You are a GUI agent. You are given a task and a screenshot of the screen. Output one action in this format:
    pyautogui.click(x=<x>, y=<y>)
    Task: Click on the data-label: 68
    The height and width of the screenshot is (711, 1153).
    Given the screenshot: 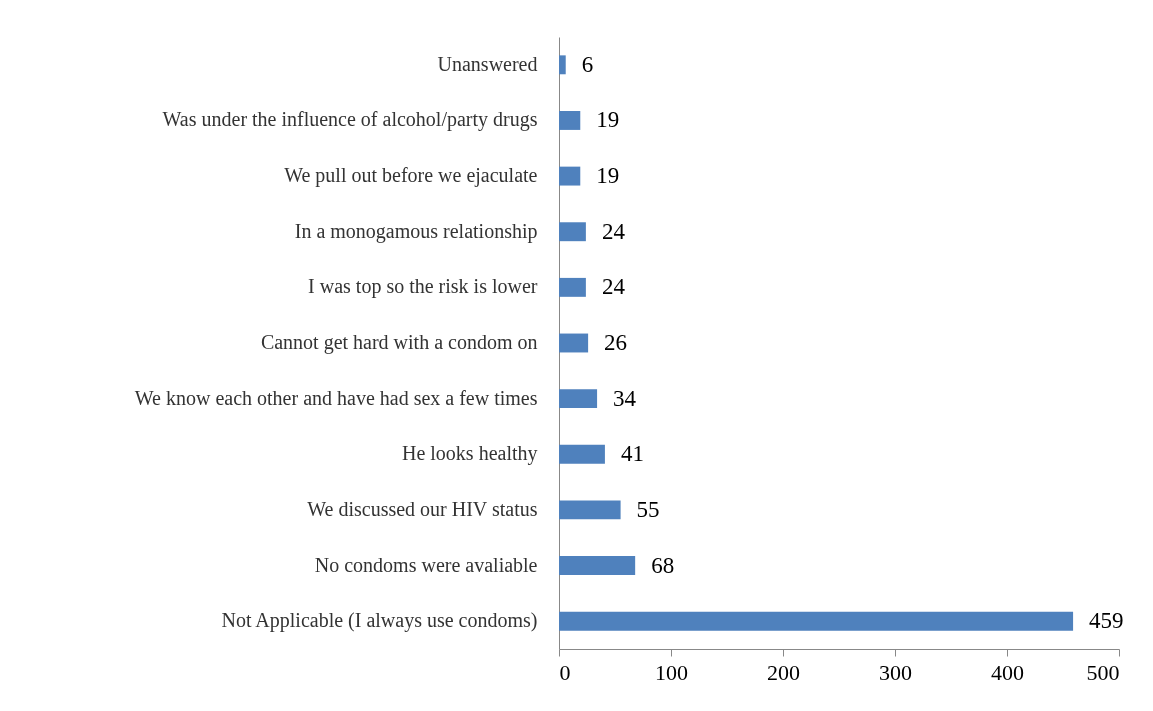 What is the action you would take?
    pyautogui.click(x=663, y=565)
    